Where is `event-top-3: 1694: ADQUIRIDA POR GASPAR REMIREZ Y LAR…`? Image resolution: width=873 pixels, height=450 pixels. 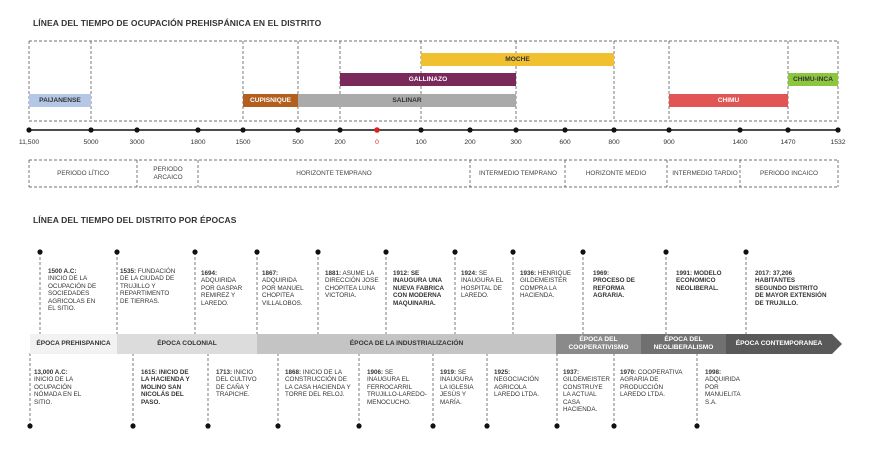
event-top-3: 1694: ADQUIRIDA POR GASPAR REMIREZ Y LAR… is located at coordinates (222, 288).